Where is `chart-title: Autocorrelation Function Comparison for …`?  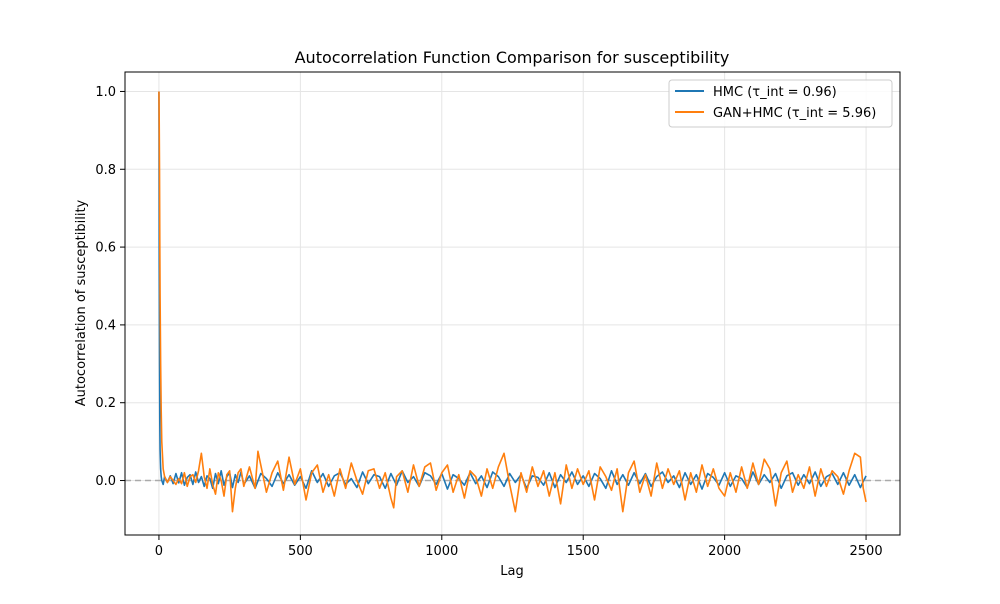
chart-title: Autocorrelation Function Comparison for … is located at coordinates (512, 57).